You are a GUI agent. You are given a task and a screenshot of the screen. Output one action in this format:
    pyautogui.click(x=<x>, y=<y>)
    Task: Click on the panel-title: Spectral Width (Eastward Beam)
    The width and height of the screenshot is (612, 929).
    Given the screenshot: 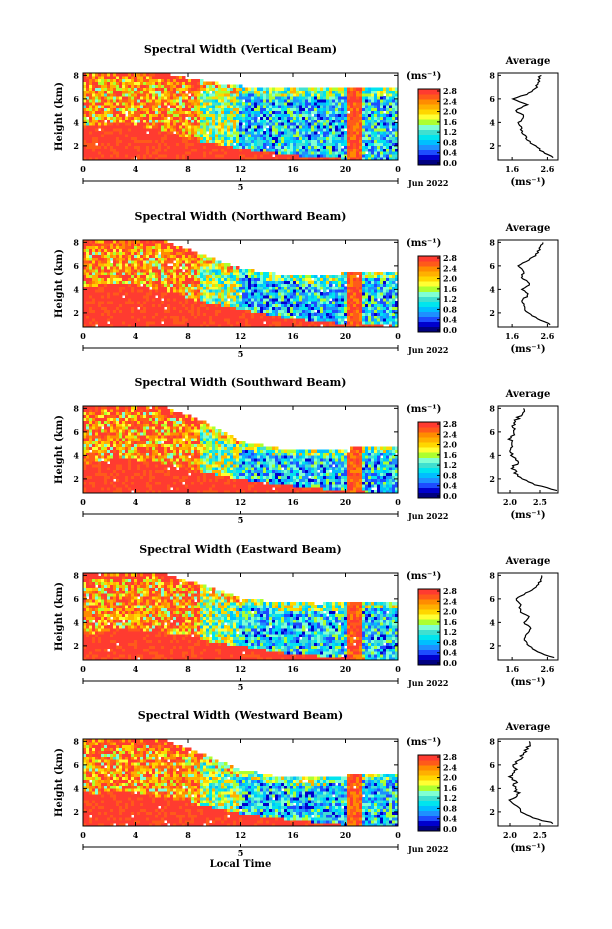 What is the action you would take?
    pyautogui.click(x=240, y=549)
    